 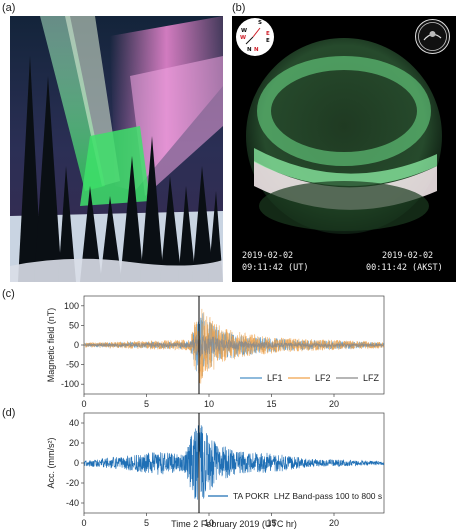 I want to click on compass-e: E, so click(x=268, y=41).